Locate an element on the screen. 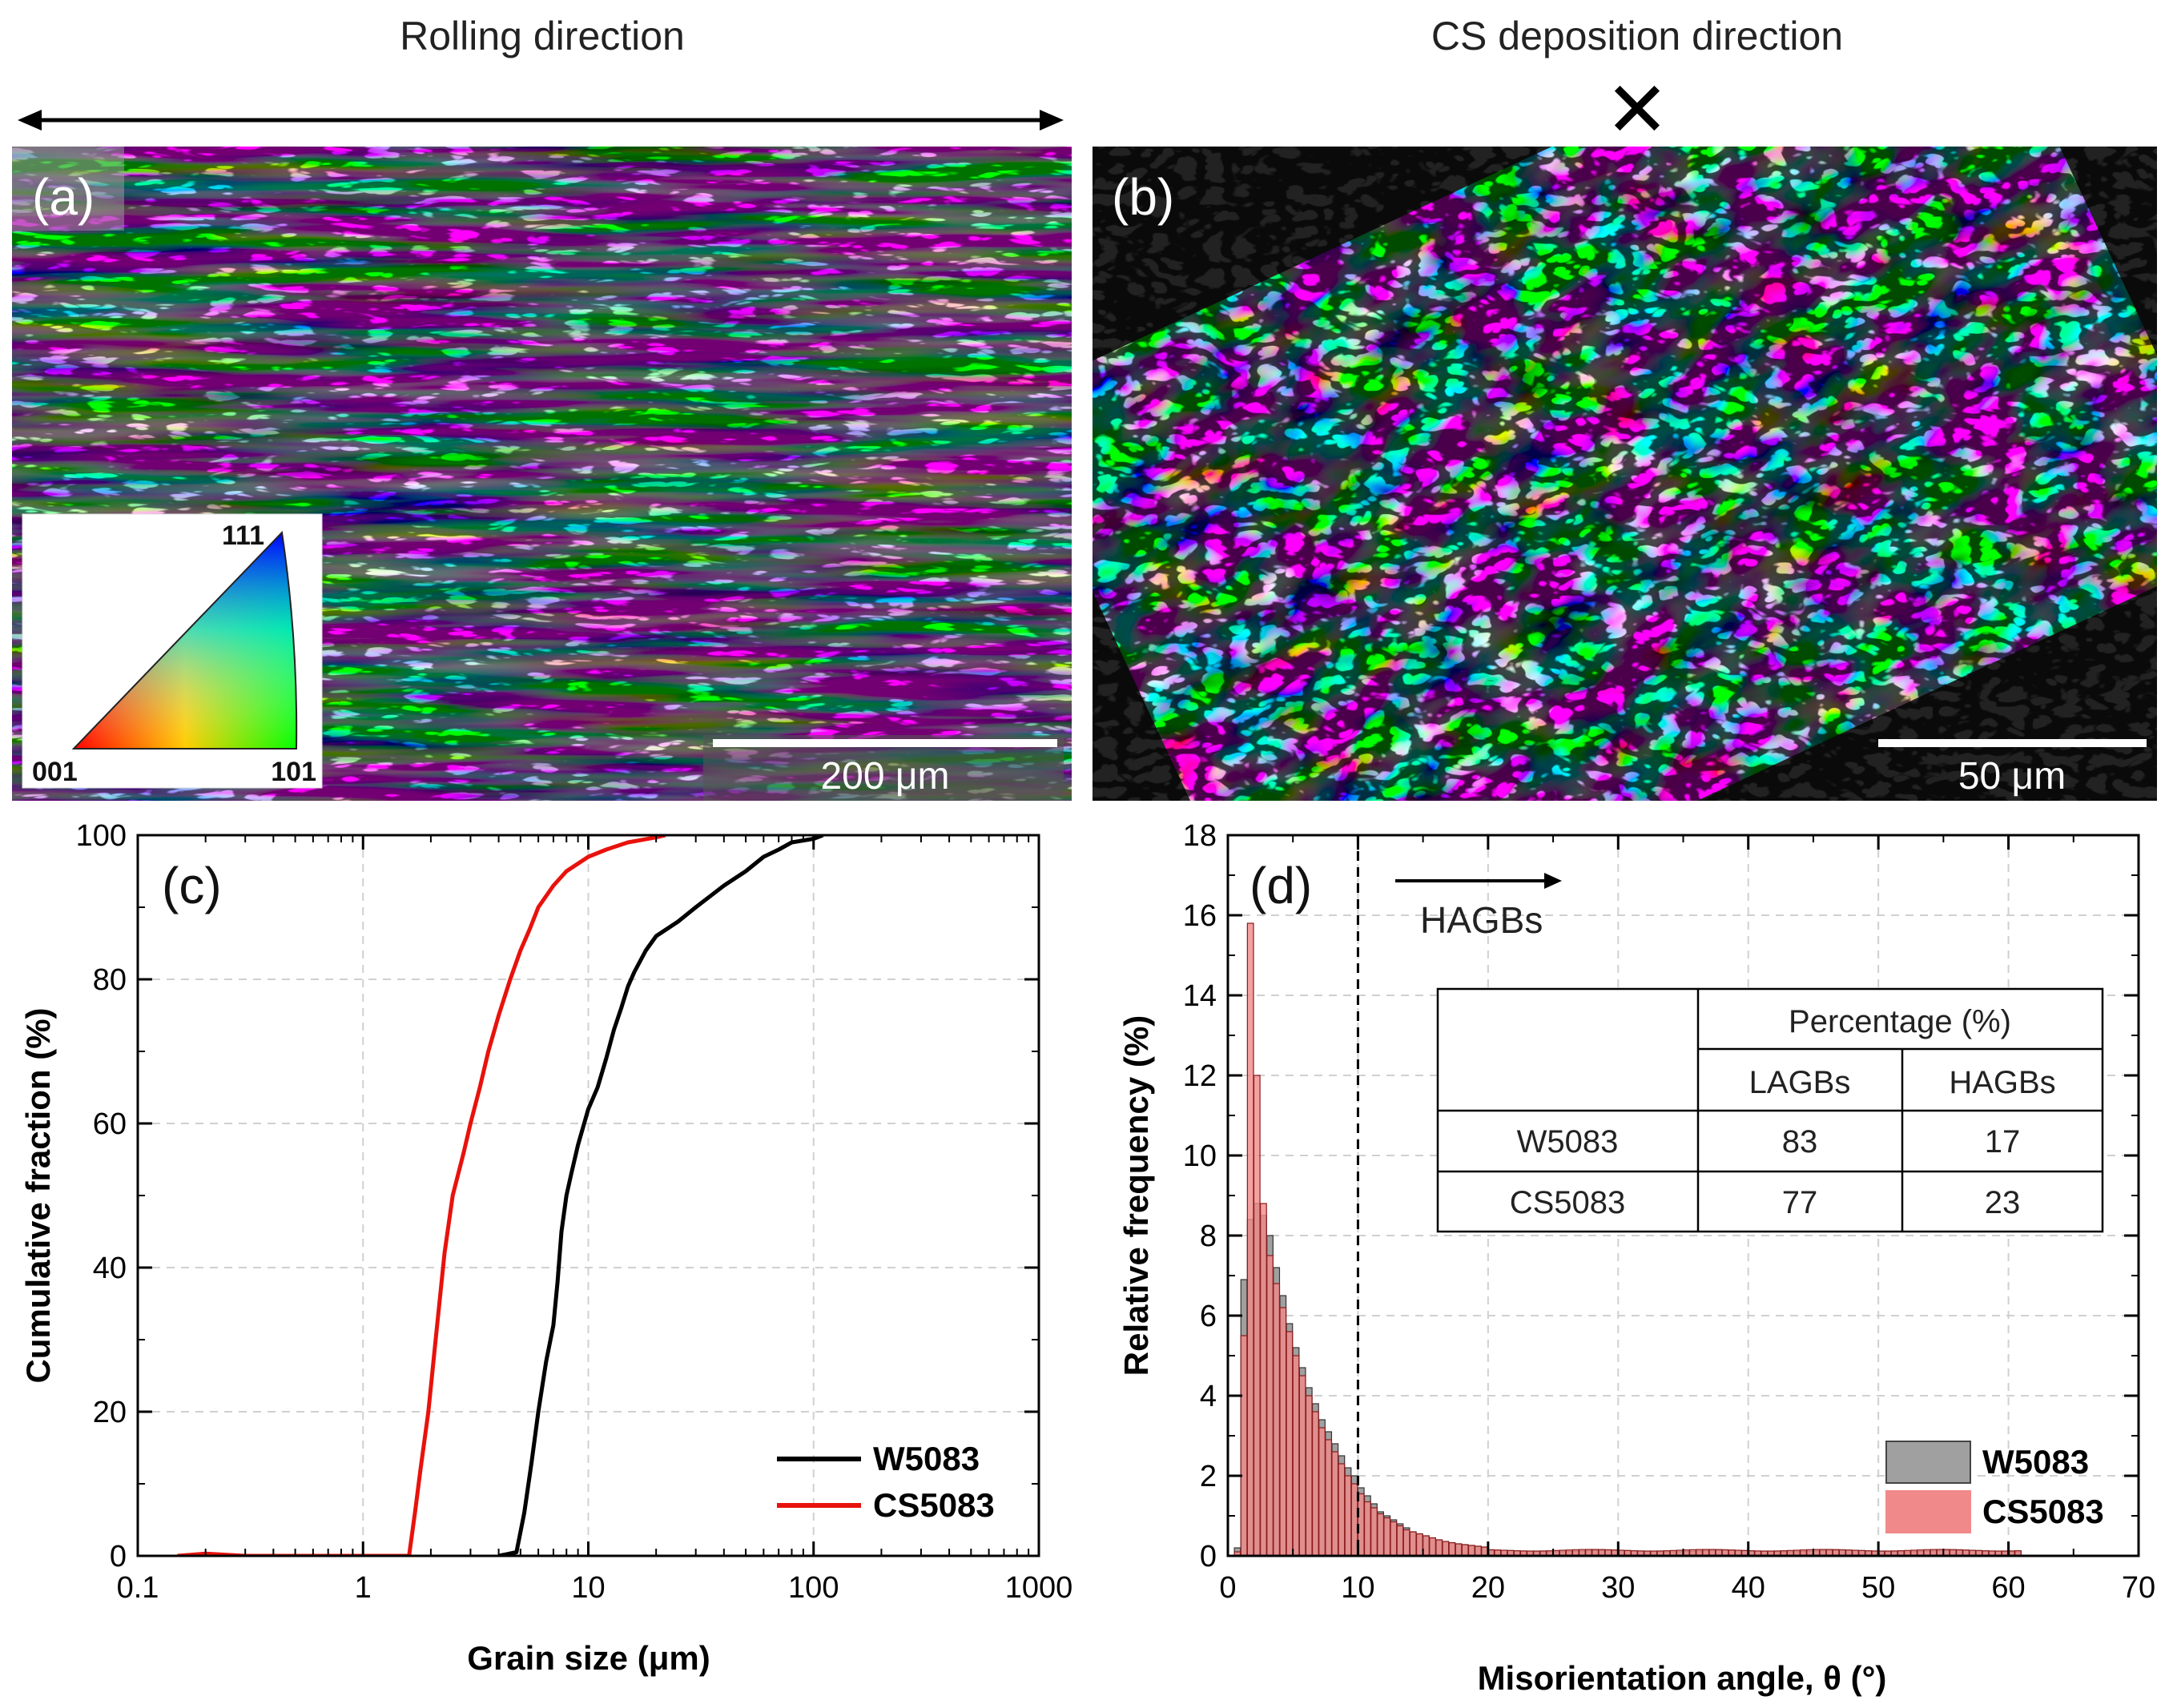 This screenshot has height=1708, width=2169. chart-d-xtick-label: 50 is located at coordinates (1878, 1588).